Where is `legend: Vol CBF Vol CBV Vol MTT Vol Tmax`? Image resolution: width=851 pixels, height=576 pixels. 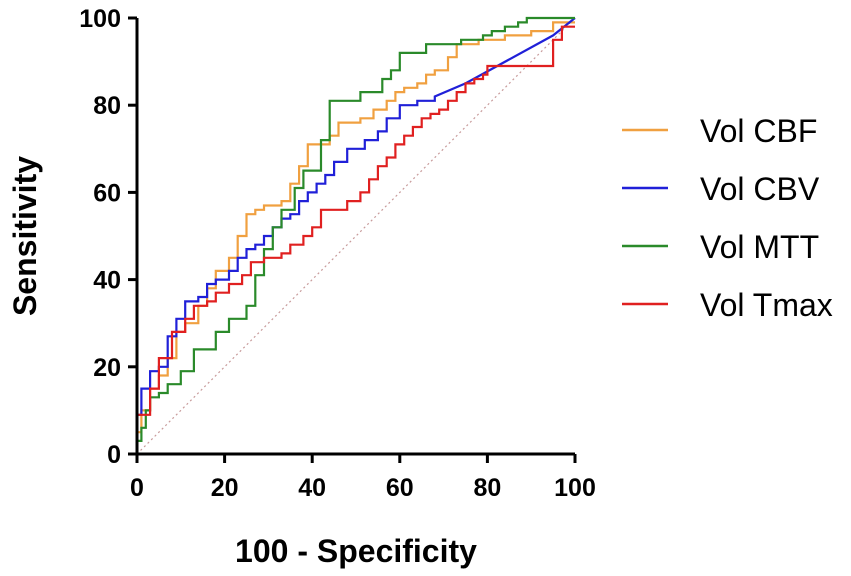
legend: Vol CBF Vol CBV Vol MTT Vol Tmax is located at coordinates (727, 218).